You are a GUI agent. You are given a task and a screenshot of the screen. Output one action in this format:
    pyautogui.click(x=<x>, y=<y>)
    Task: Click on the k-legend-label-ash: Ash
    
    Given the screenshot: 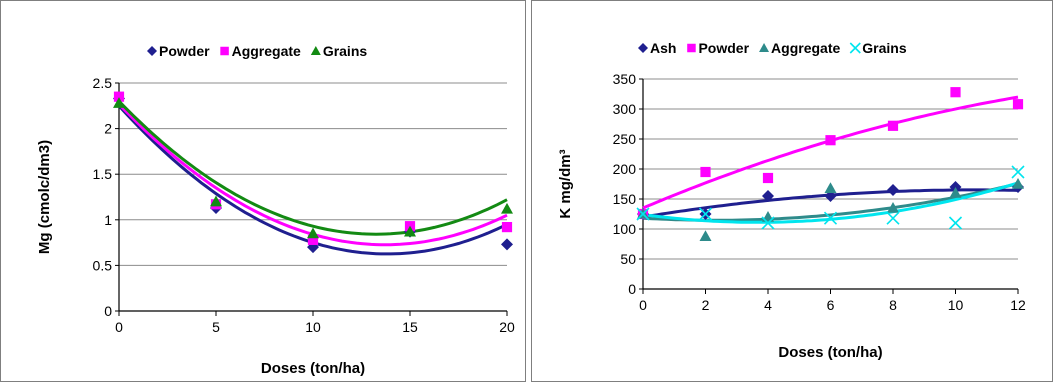 What is the action you would take?
    pyautogui.click(x=663, y=48)
    